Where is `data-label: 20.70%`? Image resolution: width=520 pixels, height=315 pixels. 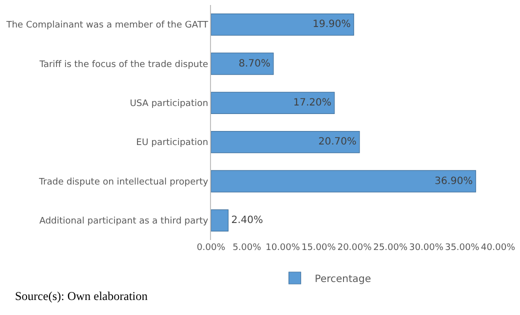 data-label: 20.70% is located at coordinates (337, 142).